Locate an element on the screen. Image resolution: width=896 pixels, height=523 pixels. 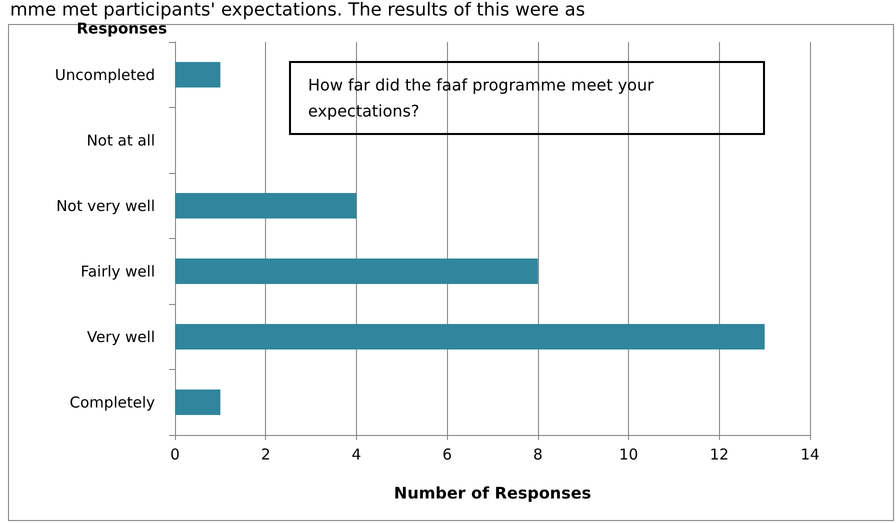
x-tick-label: 2 is located at coordinates (265, 455).